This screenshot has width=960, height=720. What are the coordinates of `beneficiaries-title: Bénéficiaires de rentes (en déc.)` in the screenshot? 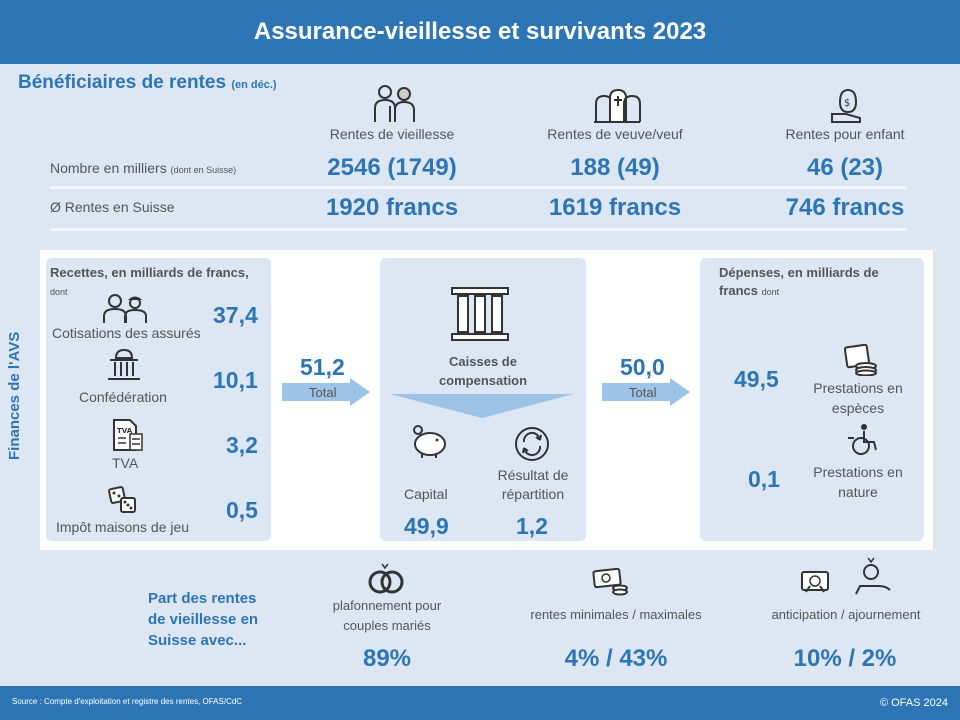 It's located at (147, 83).